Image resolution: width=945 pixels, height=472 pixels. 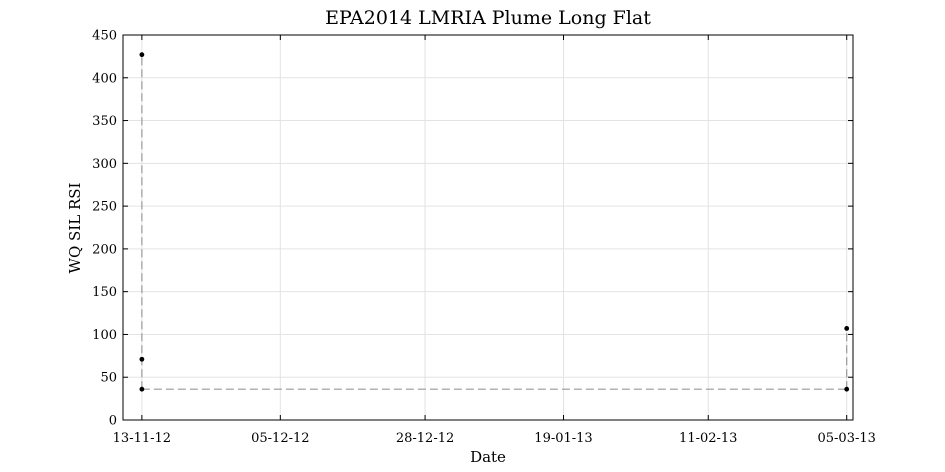 What do you see at coordinates (846, 438) in the screenshot?
I see `x-tick-label: 05-03-13` at bounding box center [846, 438].